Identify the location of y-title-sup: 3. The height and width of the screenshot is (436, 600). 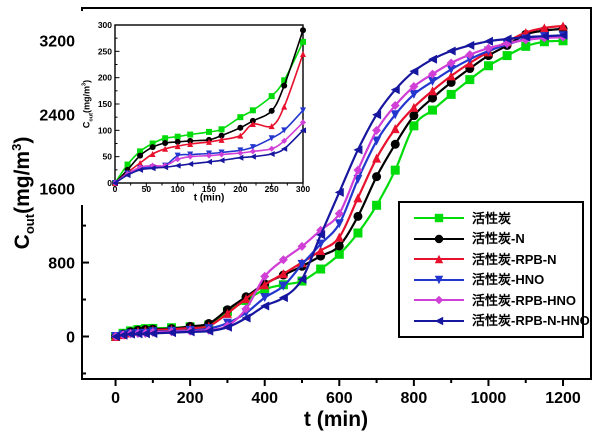
(16, 147).